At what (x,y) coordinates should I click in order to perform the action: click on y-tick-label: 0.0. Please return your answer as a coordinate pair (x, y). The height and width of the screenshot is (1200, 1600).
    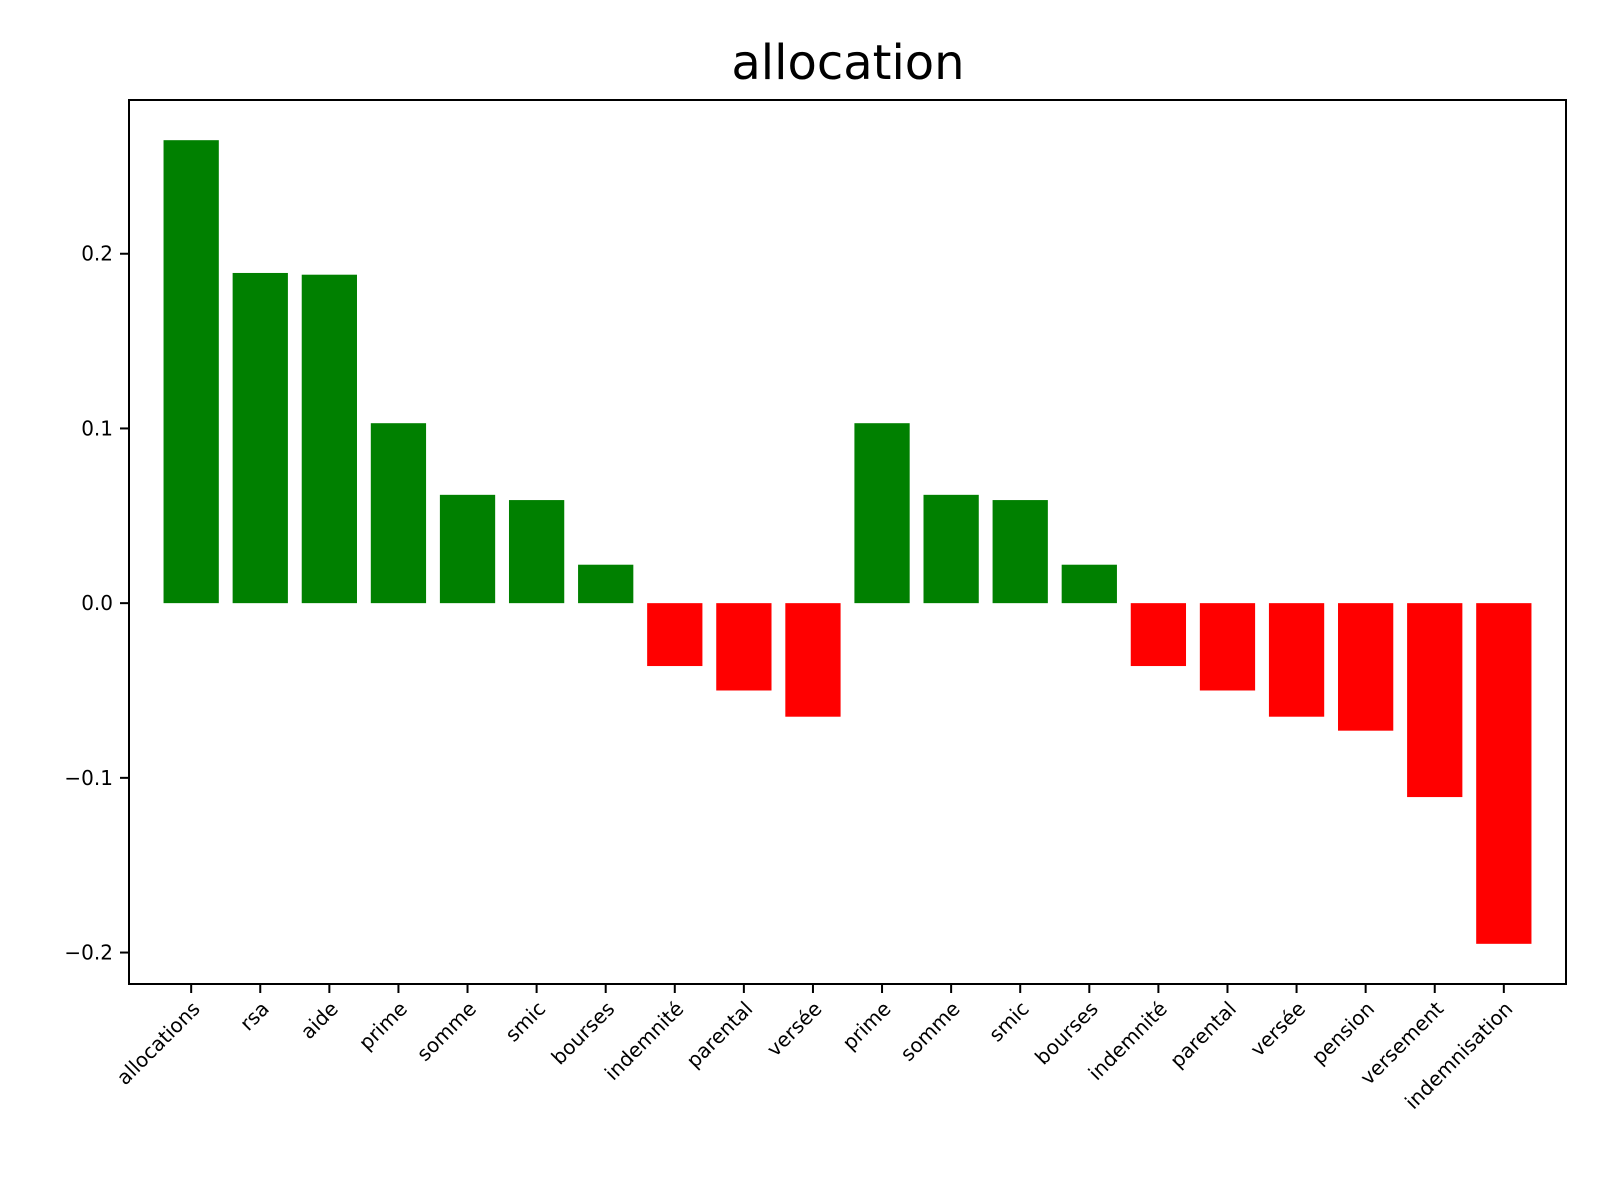
    Looking at the image, I should click on (97, 603).